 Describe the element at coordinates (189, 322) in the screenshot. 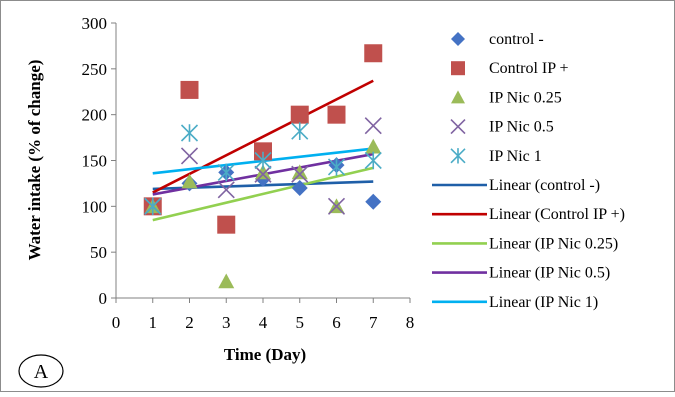

I see `x-tick-label: 2` at that location.